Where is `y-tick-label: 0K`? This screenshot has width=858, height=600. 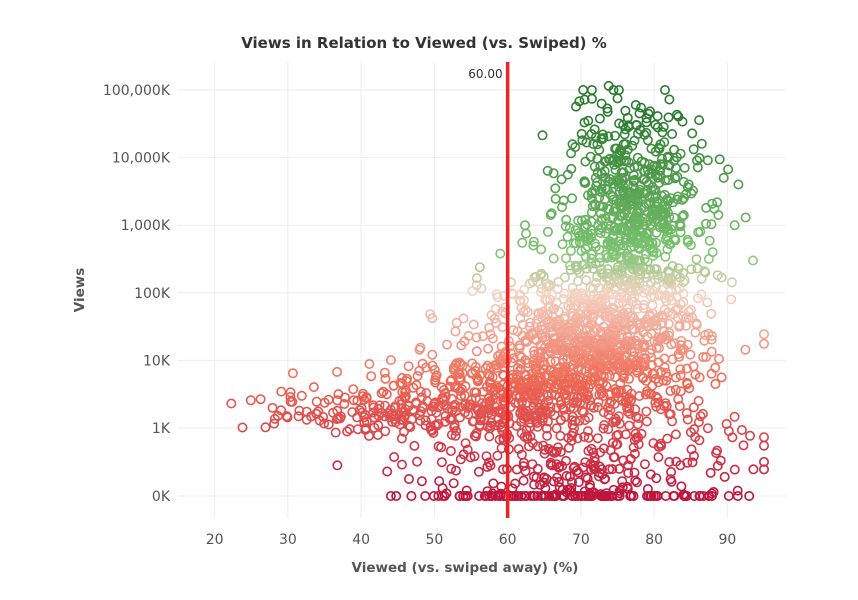
y-tick-label: 0K is located at coordinates (161, 497).